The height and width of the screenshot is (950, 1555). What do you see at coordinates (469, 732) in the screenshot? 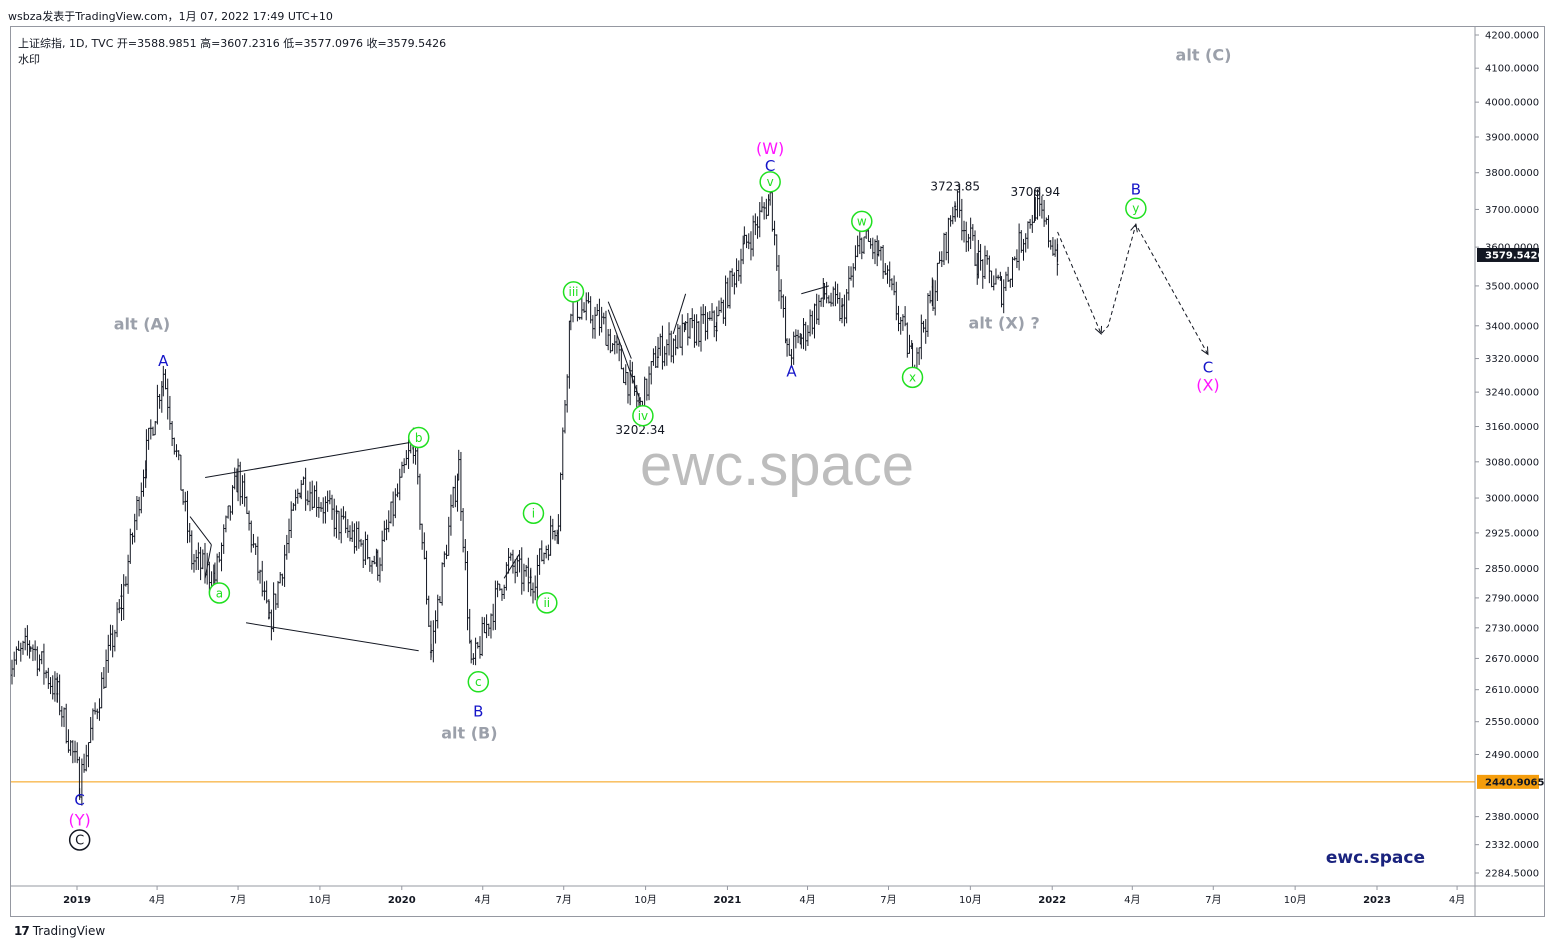
I see `wave-label: alt (B)` at bounding box center [469, 732].